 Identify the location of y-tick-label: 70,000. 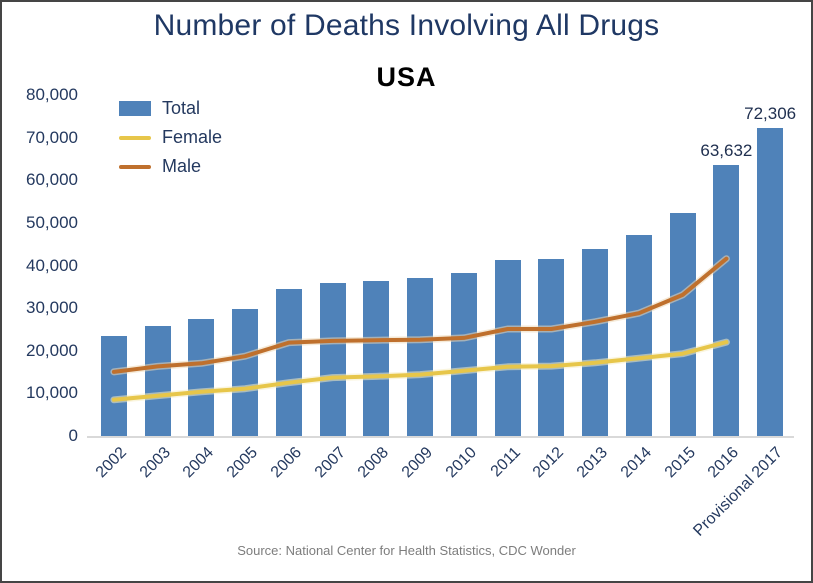
(52, 137).